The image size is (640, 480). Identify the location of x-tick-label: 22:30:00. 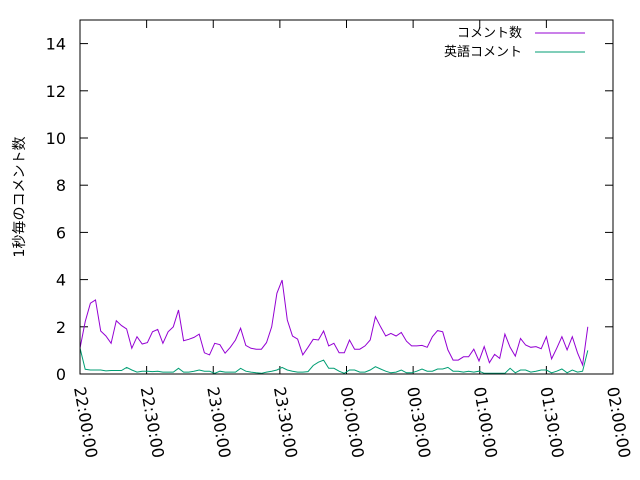
(152, 422).